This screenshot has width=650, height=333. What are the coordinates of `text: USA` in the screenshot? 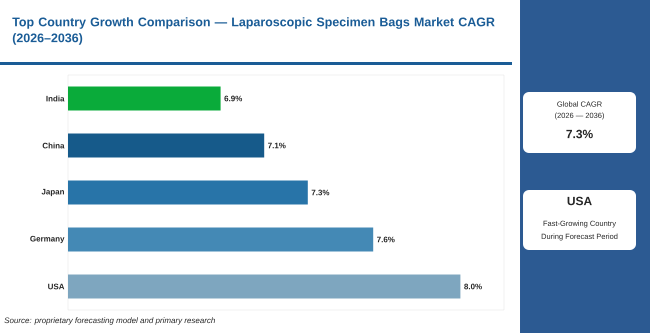 It's located at (580, 201).